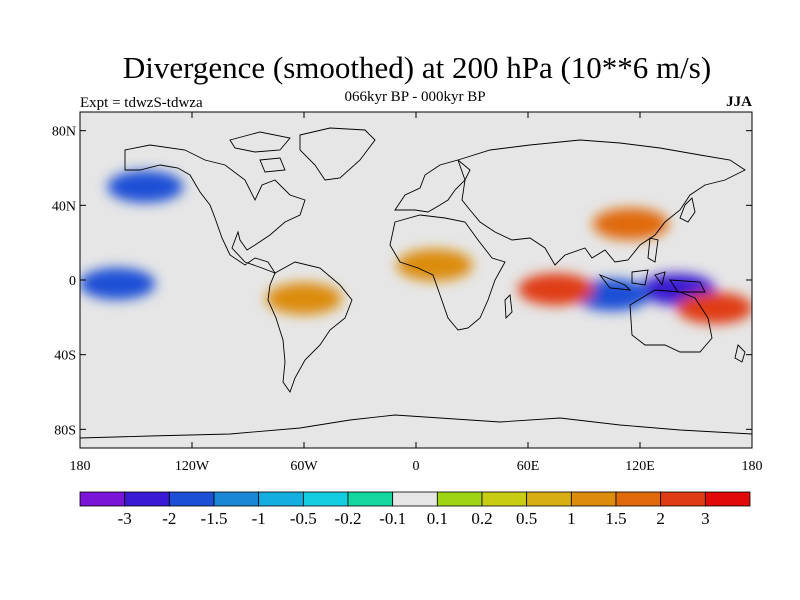 This screenshot has height=600, width=800. Describe the element at coordinates (303, 518) in the screenshot. I see `colorbar-label: -0.5` at that location.